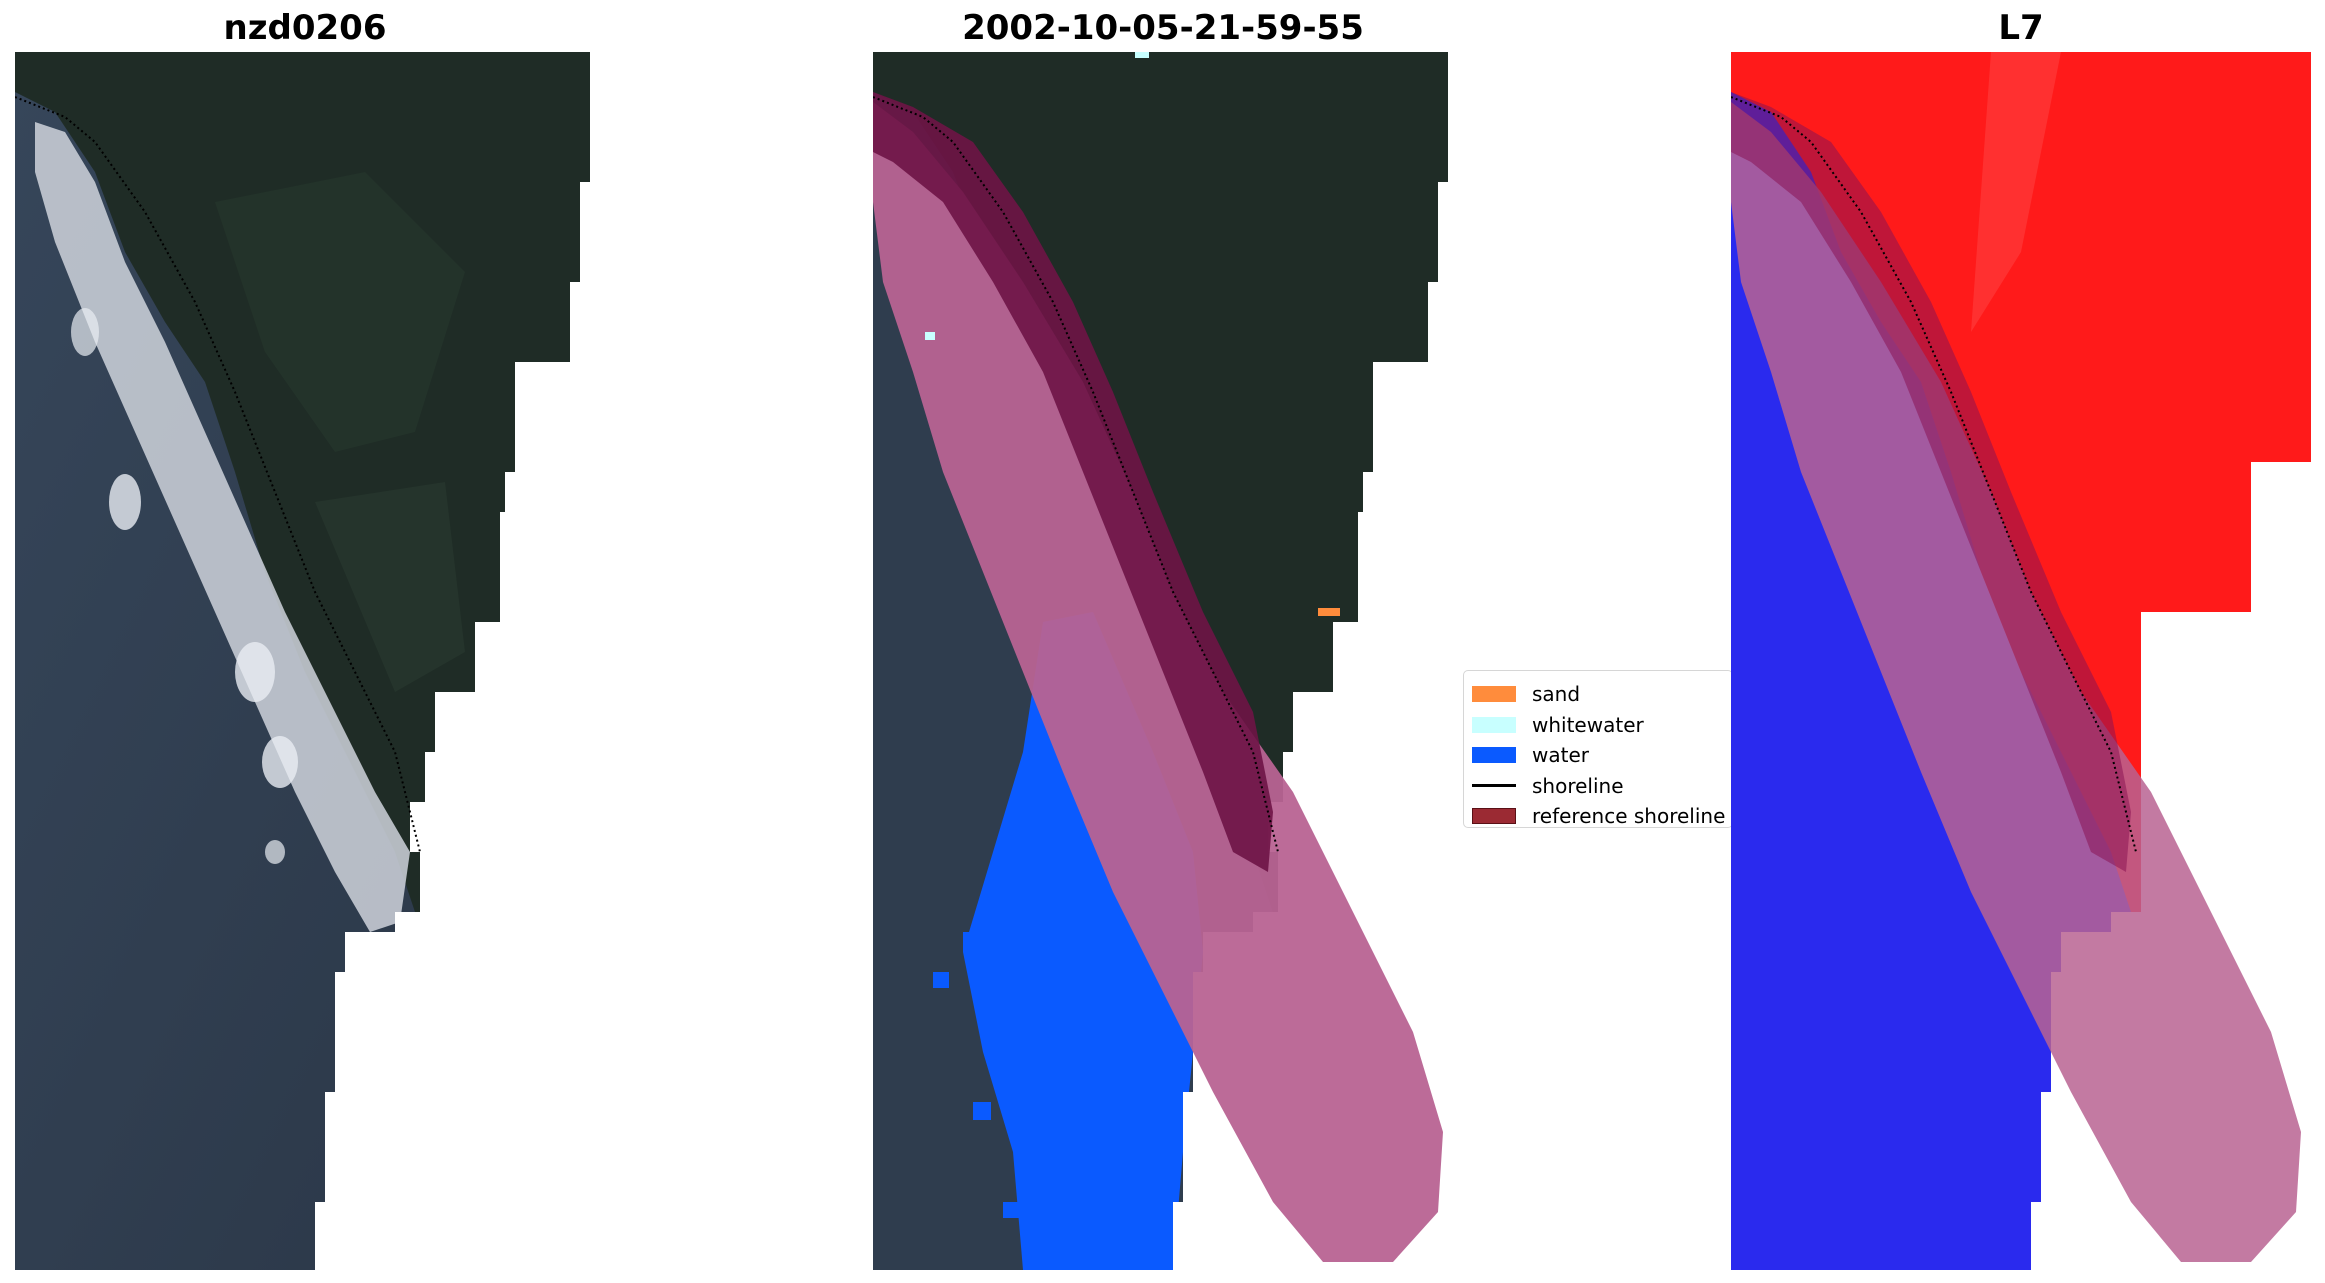 This screenshot has width=2325, height=1283. What do you see at coordinates (1494, 724) in the screenshot?
I see `whitewater-swatch` at bounding box center [1494, 724].